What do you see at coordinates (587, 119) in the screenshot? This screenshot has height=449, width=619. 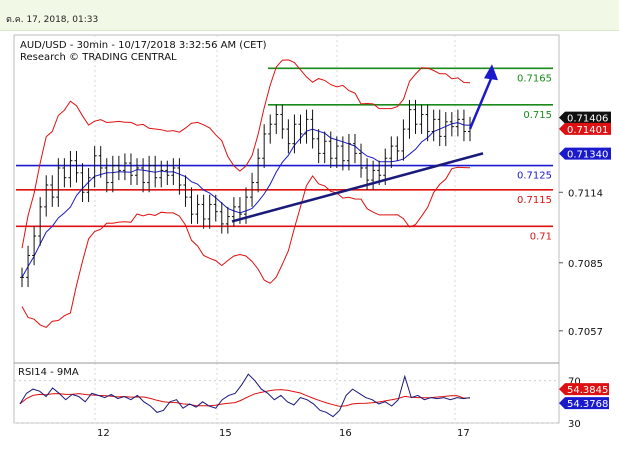 I see `price-tag-label: 0.71406` at bounding box center [587, 119].